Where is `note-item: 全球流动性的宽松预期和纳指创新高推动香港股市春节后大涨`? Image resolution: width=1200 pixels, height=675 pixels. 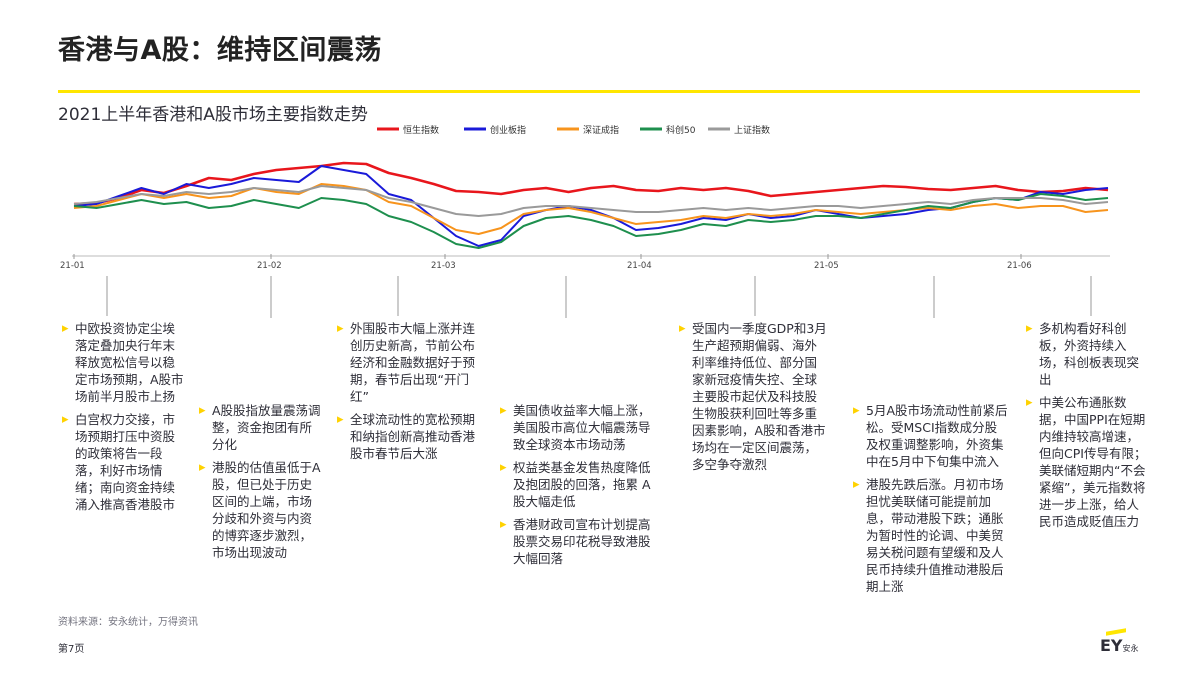
note-item: 全球流动性的宽松预期和纳指创新高推动香港股市春节后大涨 is located at coordinates (408, 436).